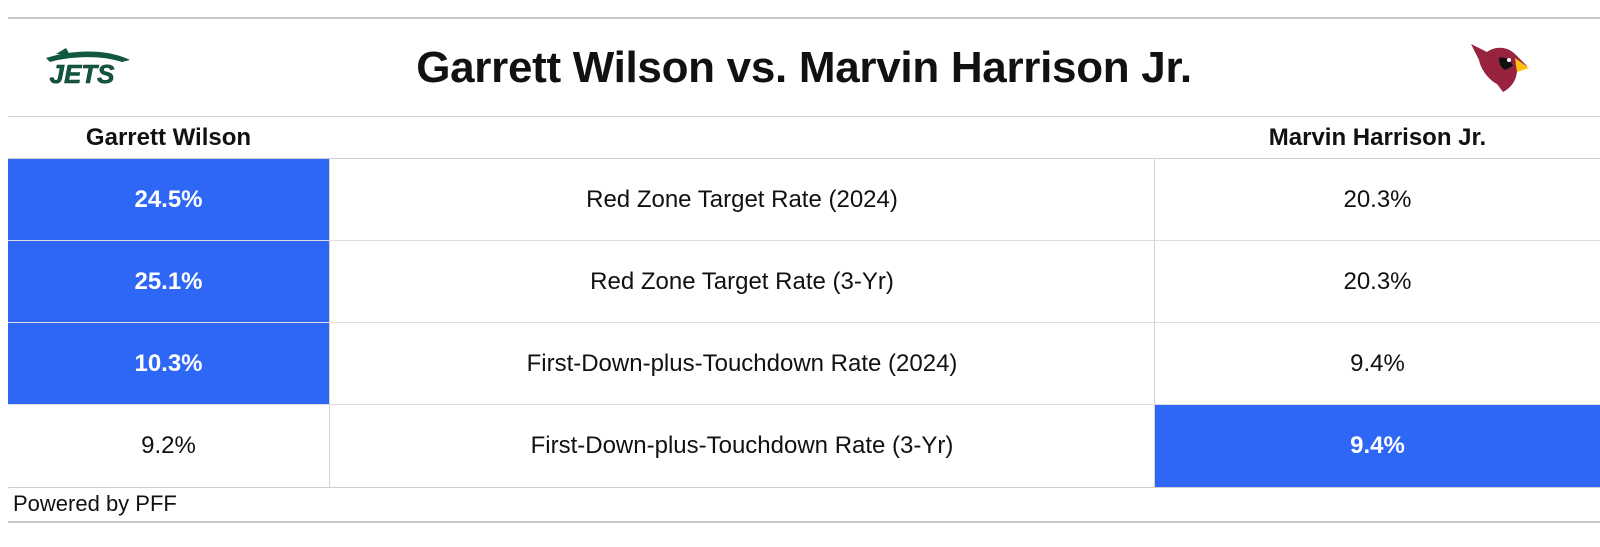 This screenshot has width=1600, height=547. I want to click on bottom-rule, so click(804, 522).